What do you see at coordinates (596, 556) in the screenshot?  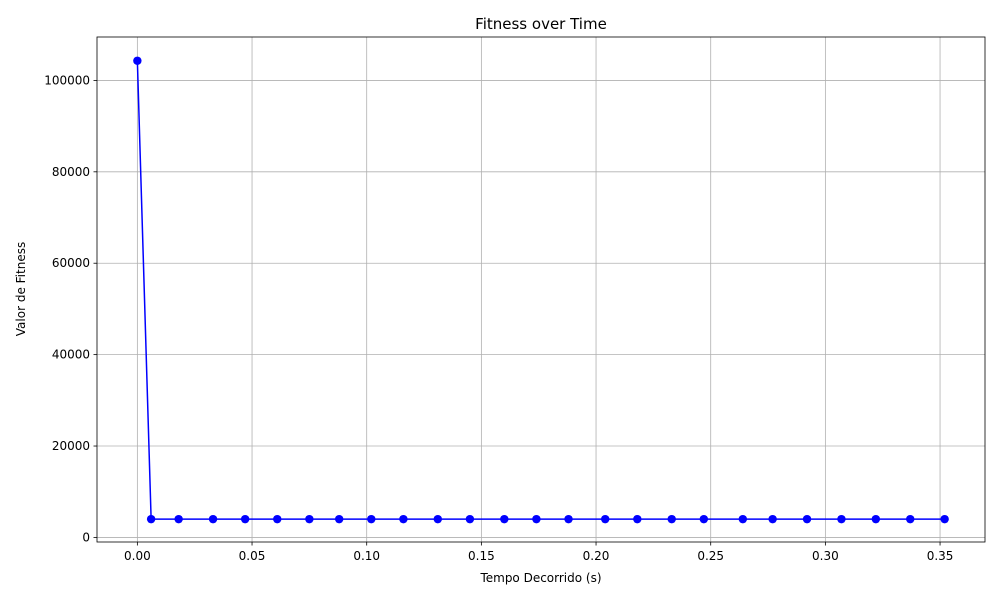 I see `x-tick-label: 0.20` at bounding box center [596, 556].